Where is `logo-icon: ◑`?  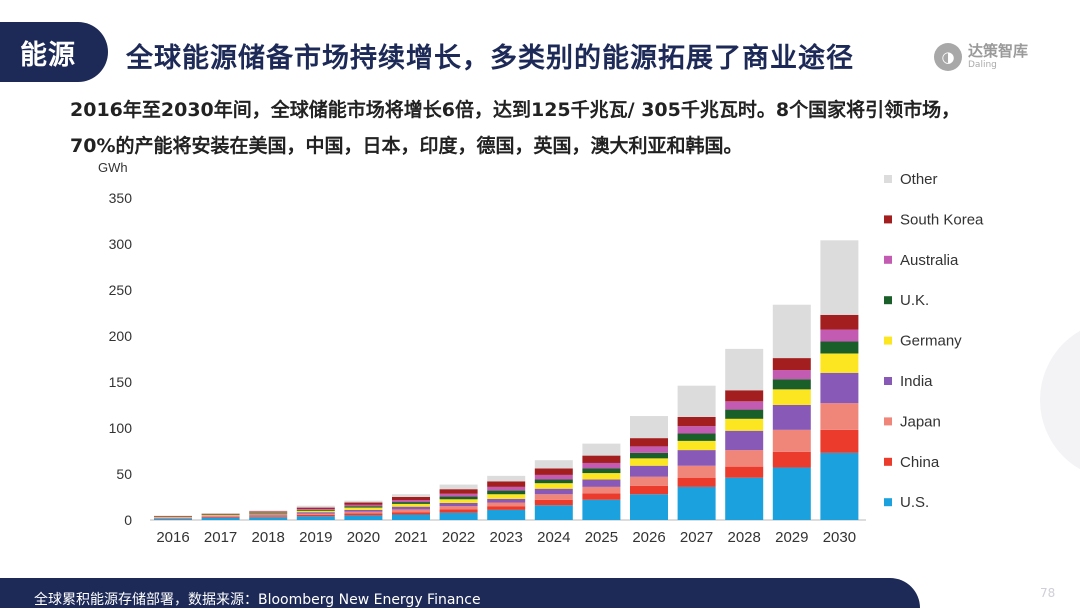
logo-icon: ◑ is located at coordinates (948, 57).